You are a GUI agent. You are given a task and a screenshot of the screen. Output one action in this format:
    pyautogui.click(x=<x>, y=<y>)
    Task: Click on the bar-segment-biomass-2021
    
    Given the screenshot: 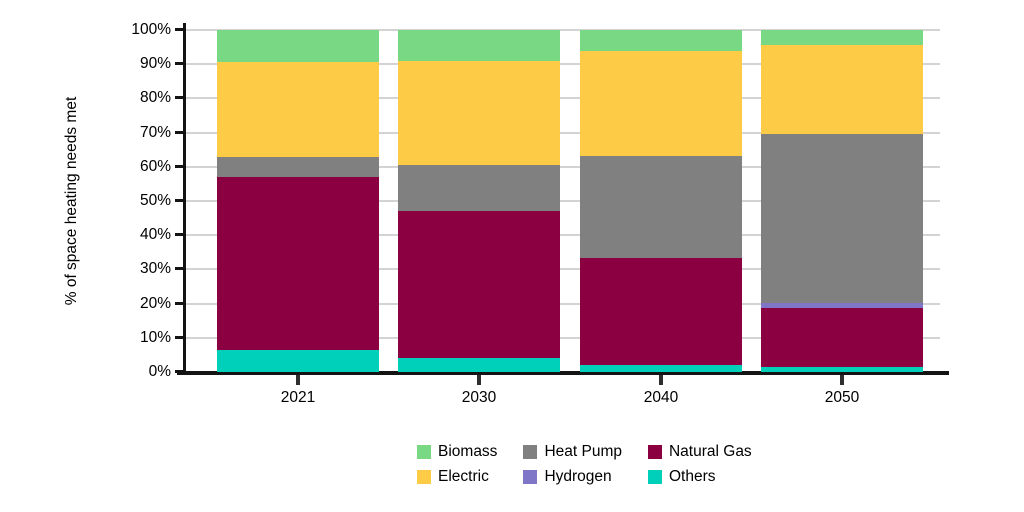 What is the action you would take?
    pyautogui.click(x=298, y=46)
    